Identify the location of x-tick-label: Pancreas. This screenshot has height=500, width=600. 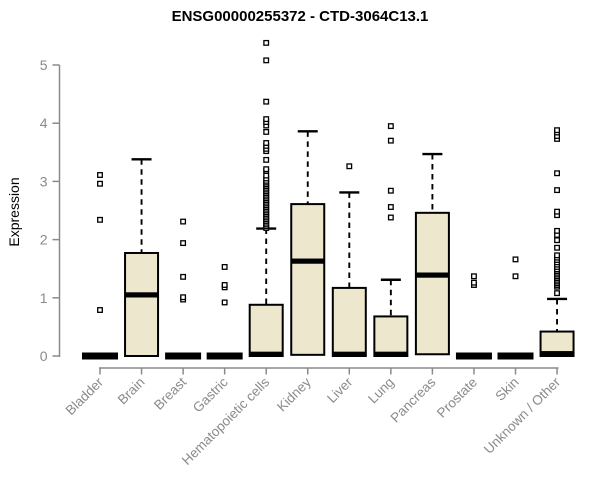
(413, 399).